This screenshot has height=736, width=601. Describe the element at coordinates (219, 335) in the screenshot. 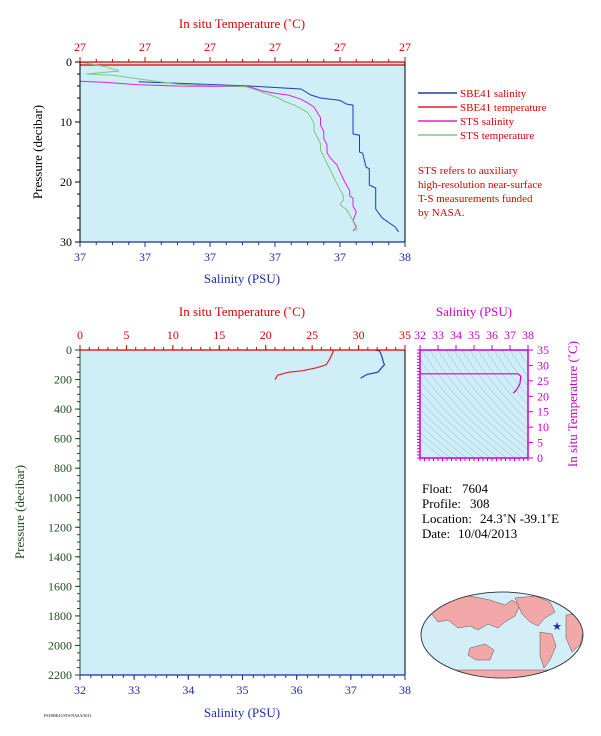

I see `top-tick-label: 15` at that location.